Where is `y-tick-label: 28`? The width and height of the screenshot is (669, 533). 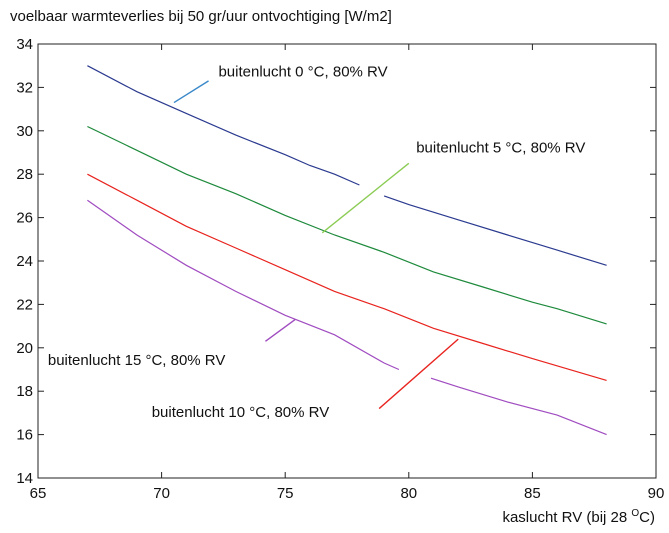
y-tick-label: 28 is located at coordinates (24, 174).